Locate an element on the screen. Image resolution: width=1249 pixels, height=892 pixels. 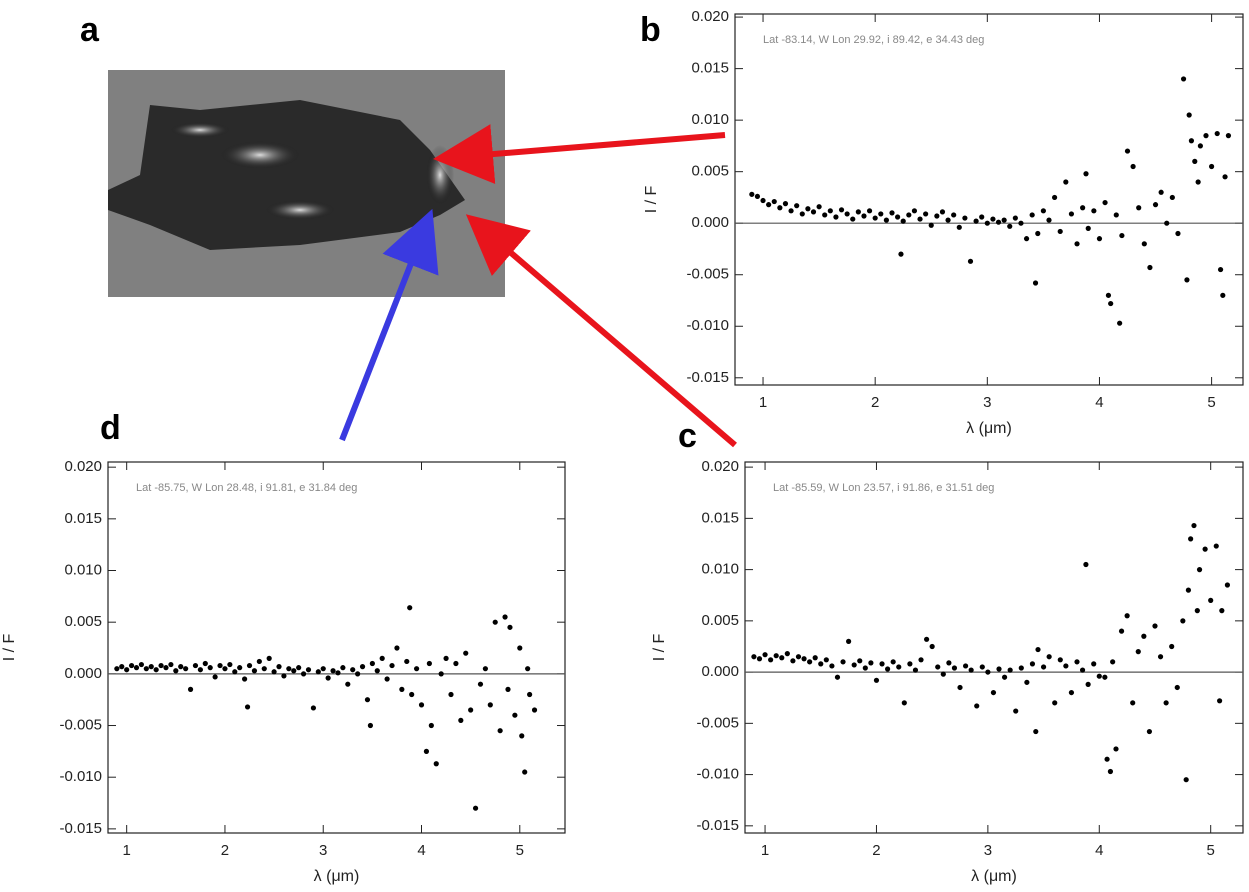
y-axis-label: I / F is located at coordinates (659, 648).